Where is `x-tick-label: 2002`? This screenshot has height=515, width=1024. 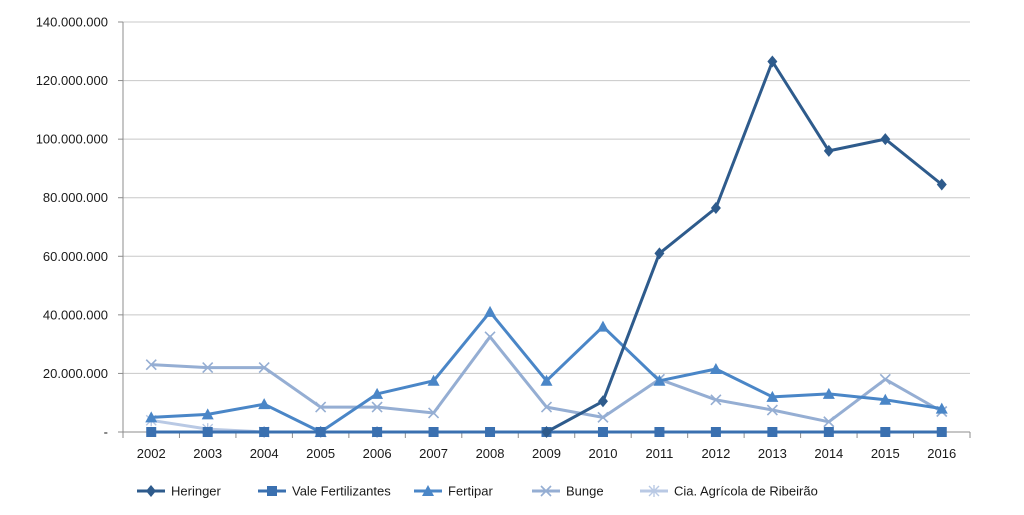 x-tick-label: 2002 is located at coordinates (151, 453).